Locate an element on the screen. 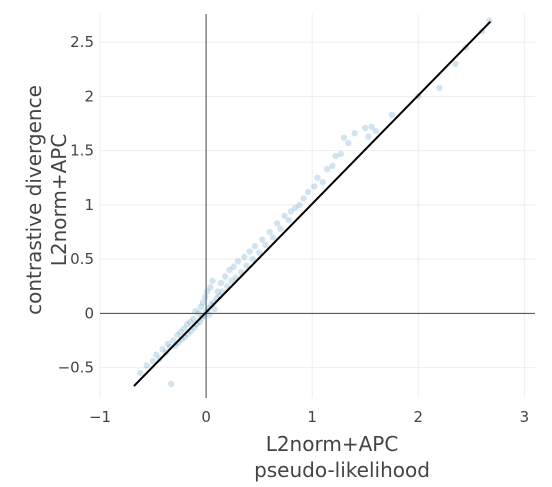 Image resolution: width=552 pixels, height=487 pixels. x-tick-label-2: 1 is located at coordinates (312, 417).